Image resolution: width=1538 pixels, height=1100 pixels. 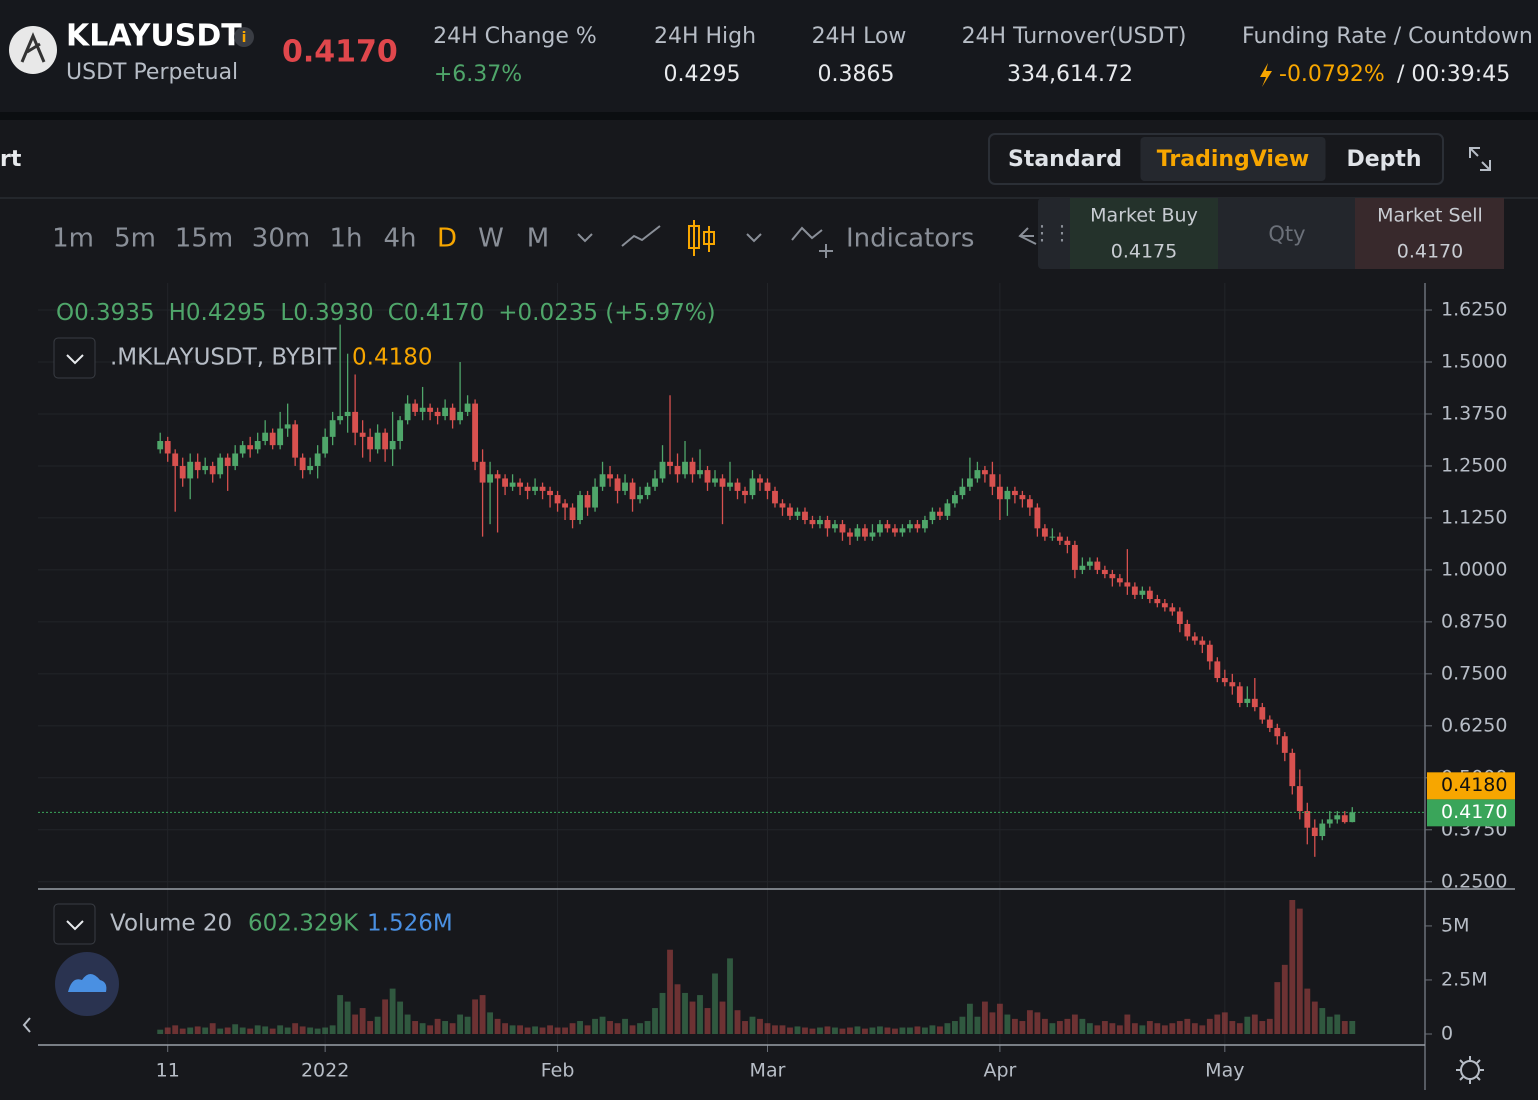 I want to click on y-tick-label: 1.6250, so click(x=1474, y=310).